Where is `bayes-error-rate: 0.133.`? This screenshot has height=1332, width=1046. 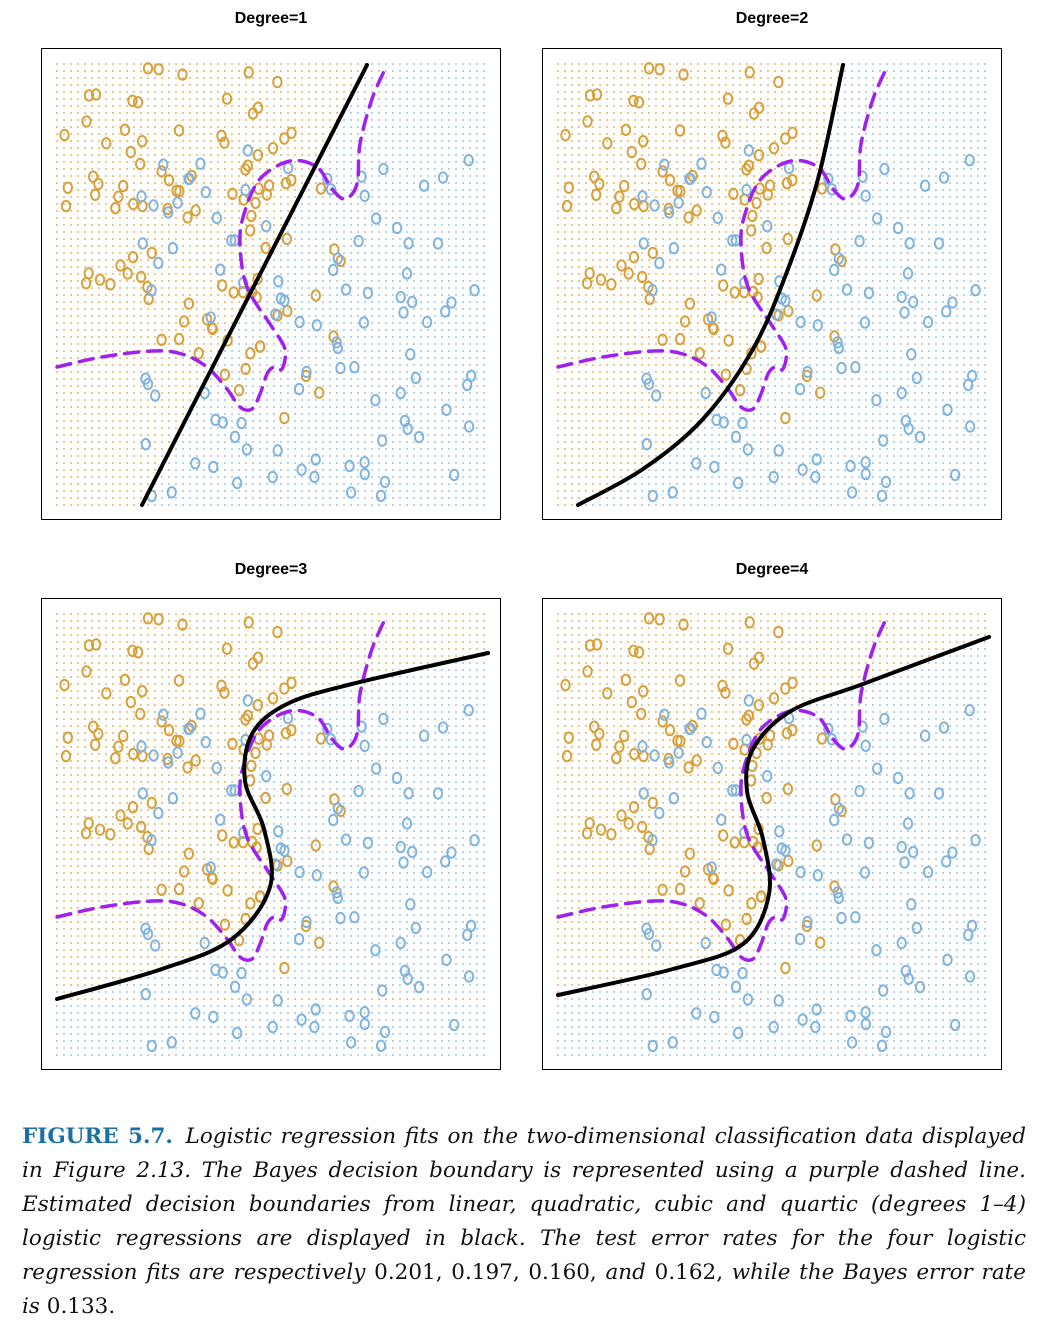
bayes-error-rate: 0.133. is located at coordinates (81, 1306).